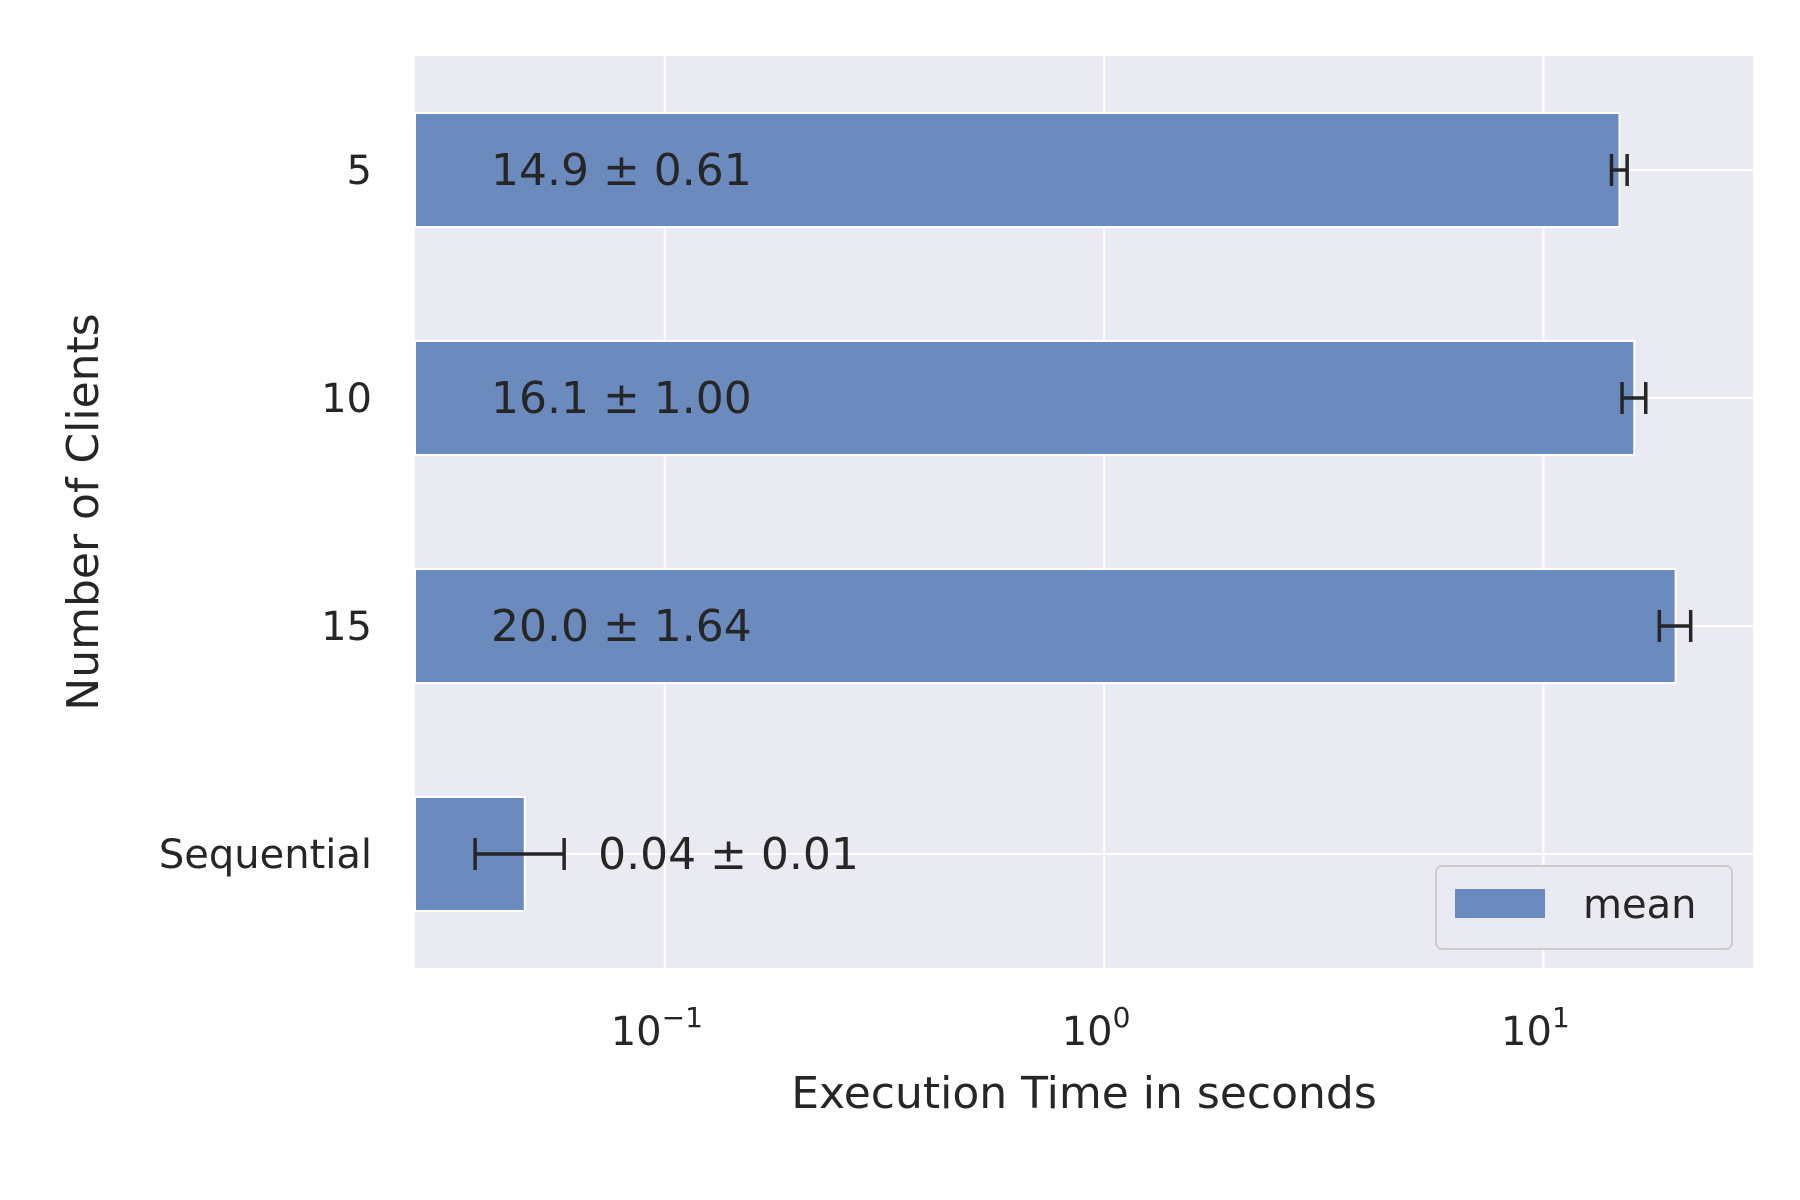 The height and width of the screenshot is (1200, 1800). What do you see at coordinates (359, 171) in the screenshot?
I see `y-tick-label-0: 5` at bounding box center [359, 171].